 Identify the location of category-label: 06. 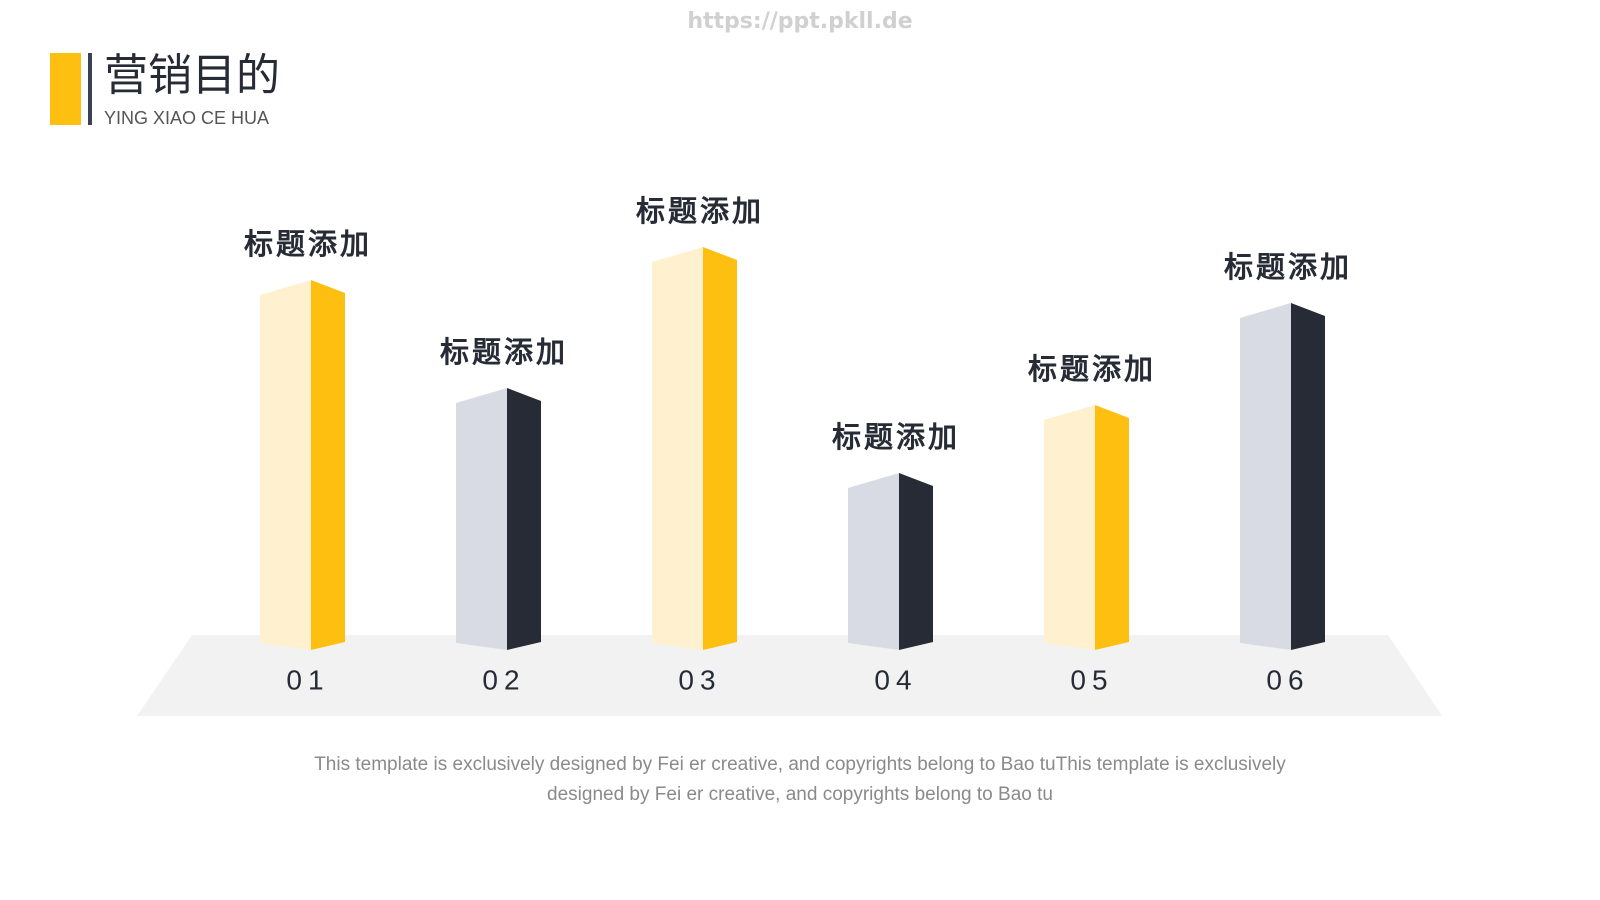
(1287, 679).